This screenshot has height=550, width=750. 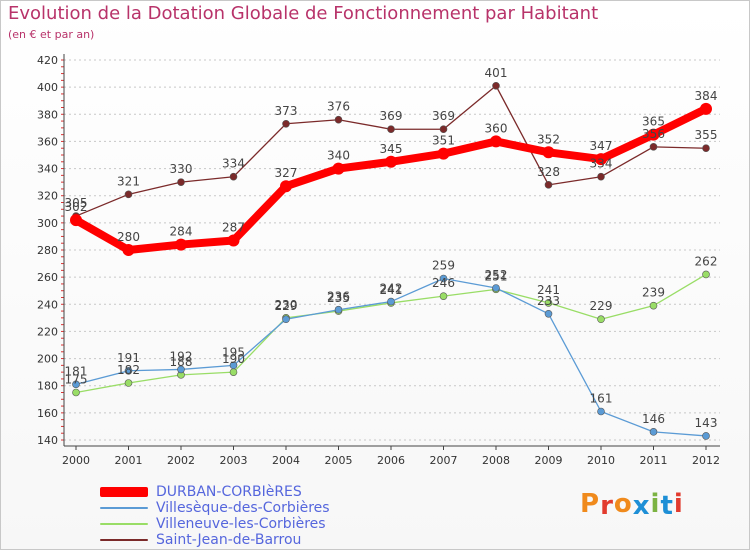 What do you see at coordinates (653, 419) in the screenshot?
I see `data-label: 146` at bounding box center [653, 419].